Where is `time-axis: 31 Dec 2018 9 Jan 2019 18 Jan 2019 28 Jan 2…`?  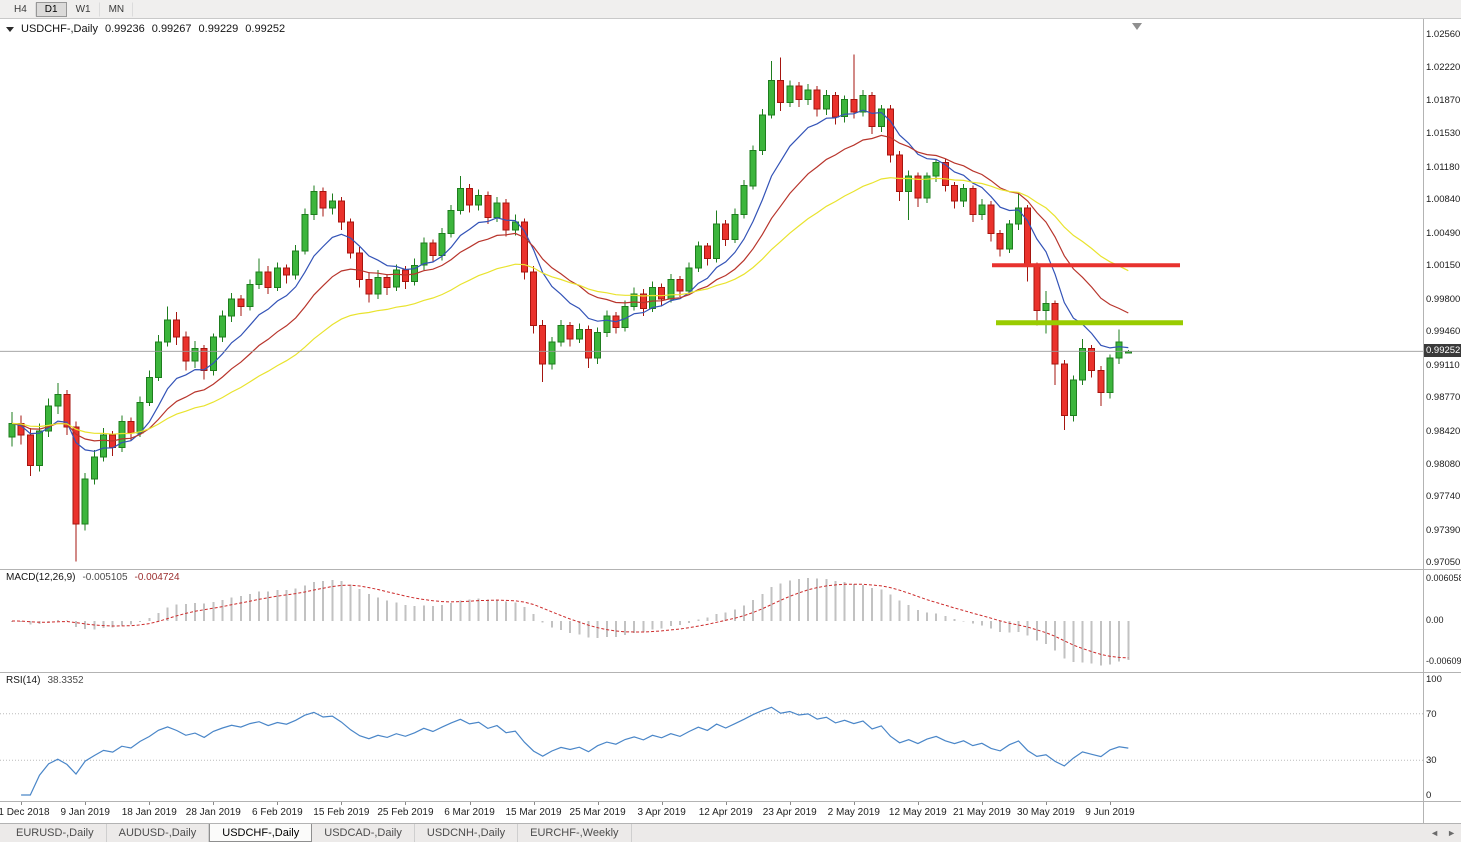
time-axis: 31 Dec 2018 9 Jan 2019 18 Jan 2019 28 Jan 2… is located at coordinates (711, 812).